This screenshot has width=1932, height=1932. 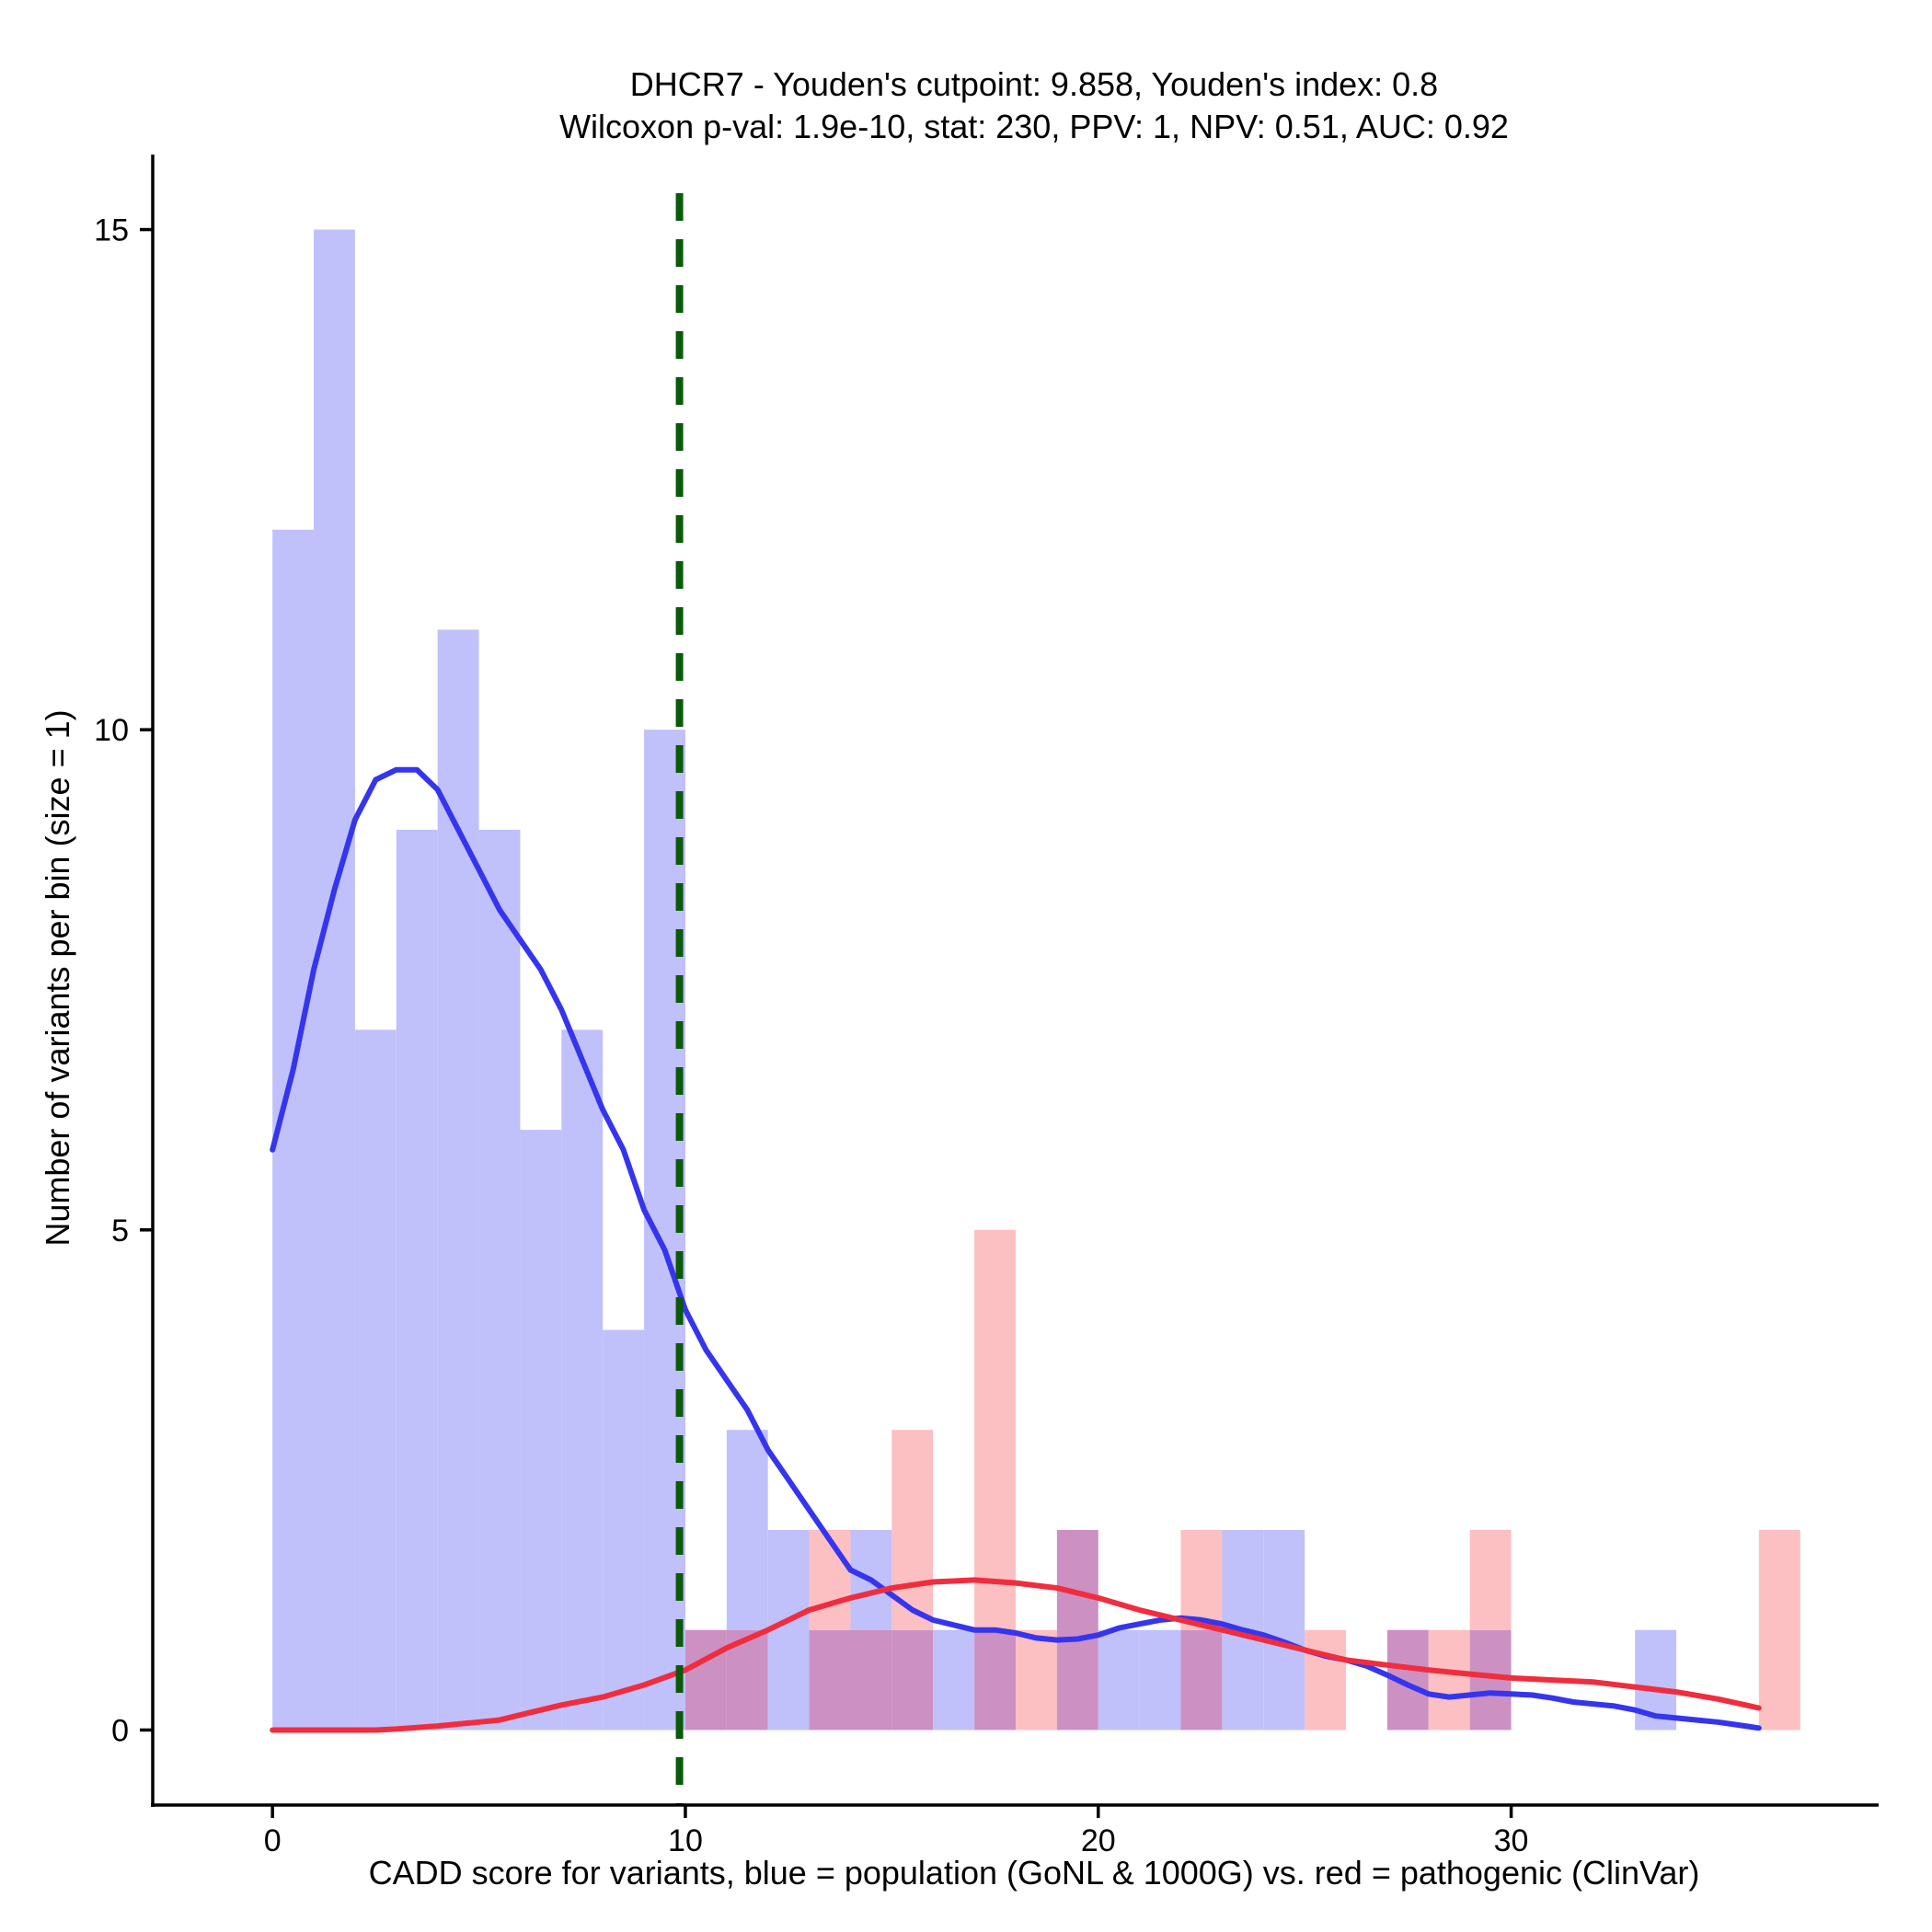 What do you see at coordinates (111, 230) in the screenshot?
I see `y-tick-label: 15` at bounding box center [111, 230].